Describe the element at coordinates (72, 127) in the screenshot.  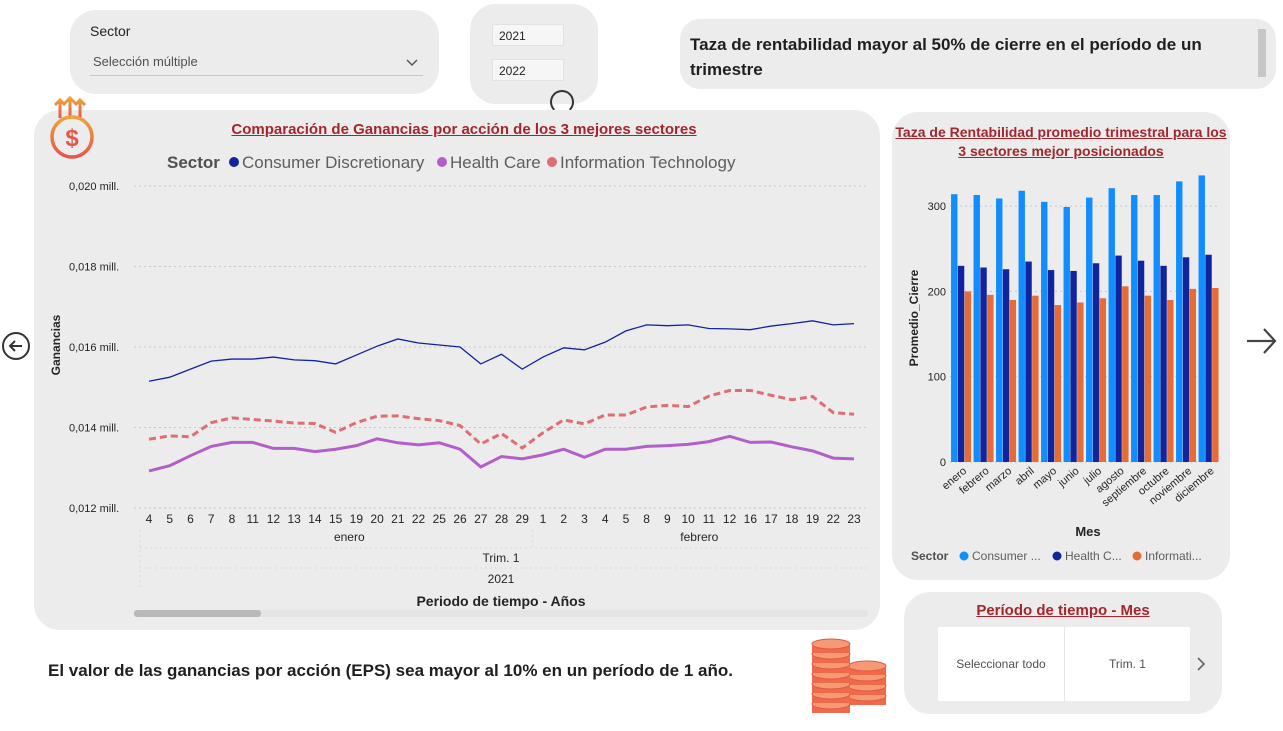
I see `dollar-growth-icon: $` at that location.